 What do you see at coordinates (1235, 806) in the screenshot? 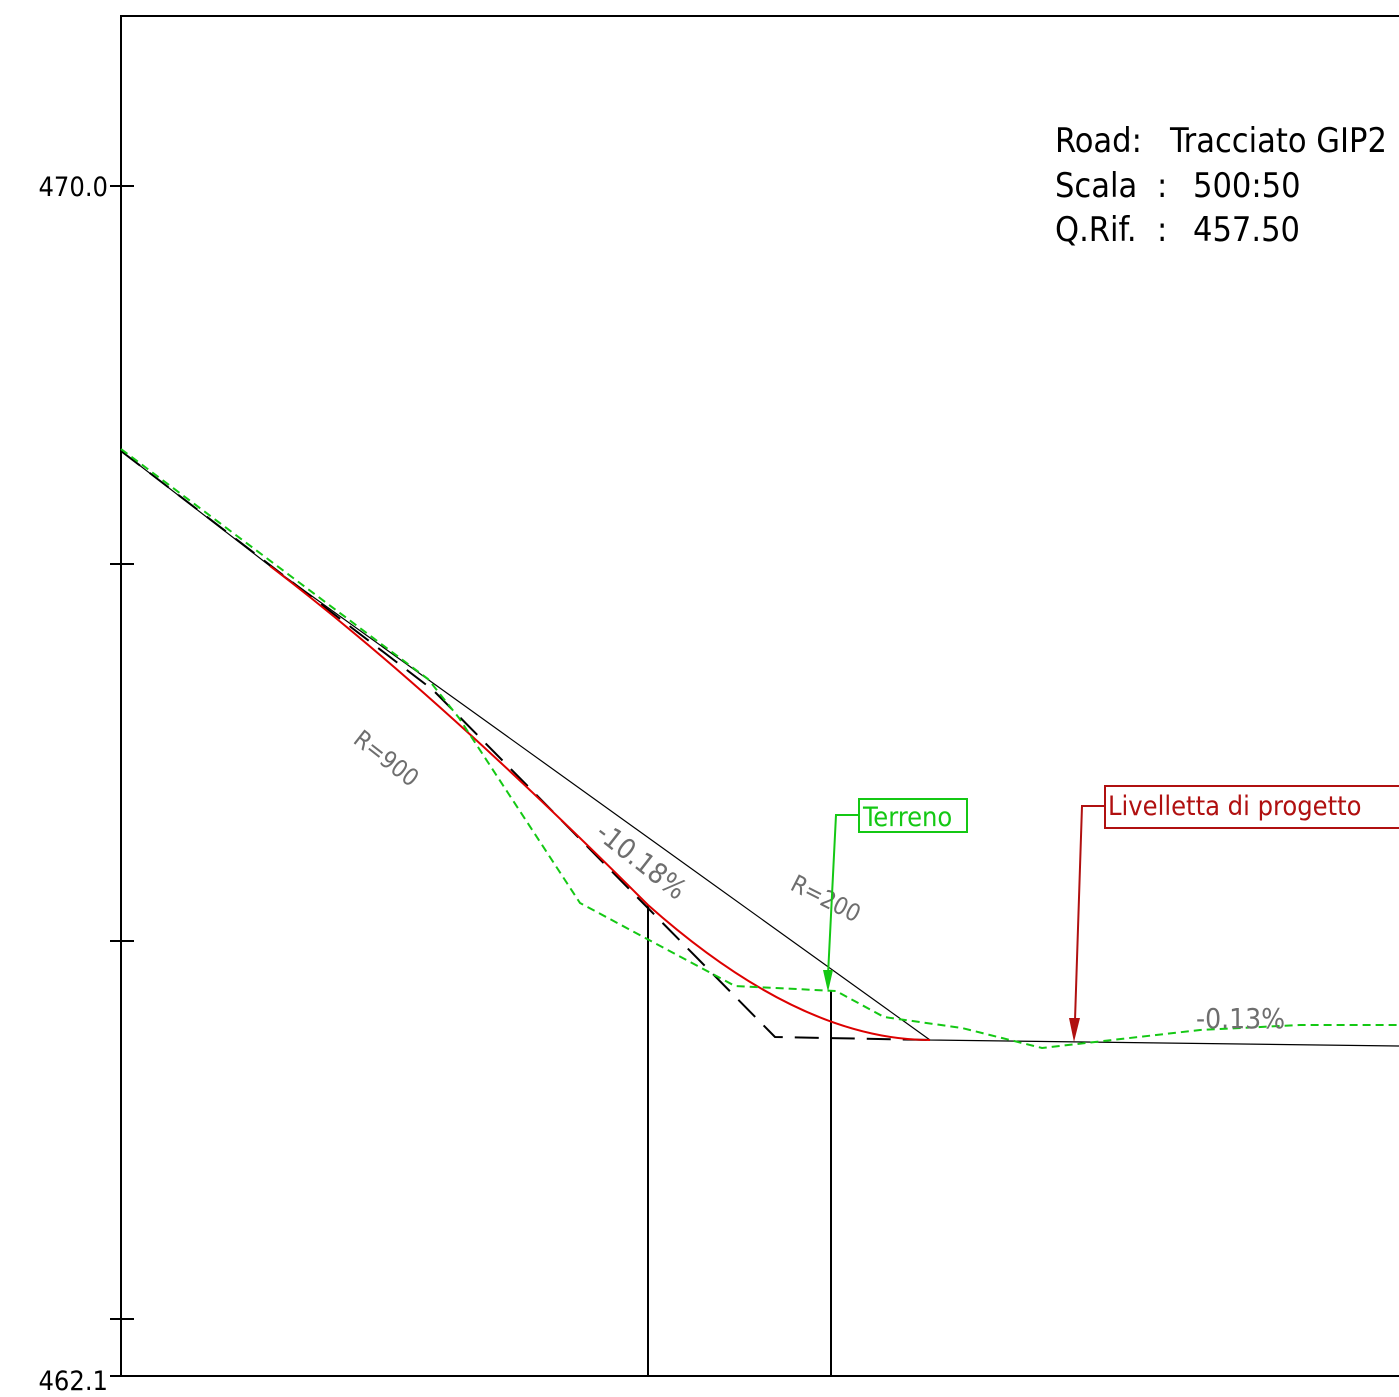
I see `design-callout-label: Livelletta di progetto` at bounding box center [1235, 806].